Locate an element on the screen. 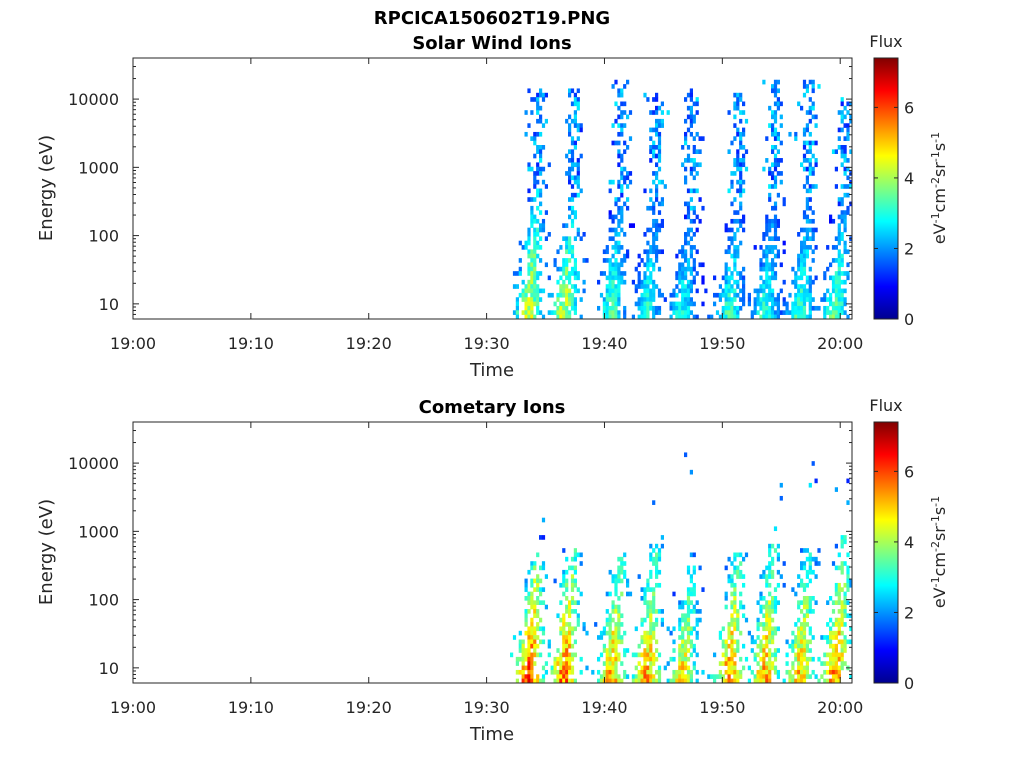 Image resolution: width=1024 pixels, height=768 pixels. x-tick-label: 19:40 is located at coordinates (604, 343).